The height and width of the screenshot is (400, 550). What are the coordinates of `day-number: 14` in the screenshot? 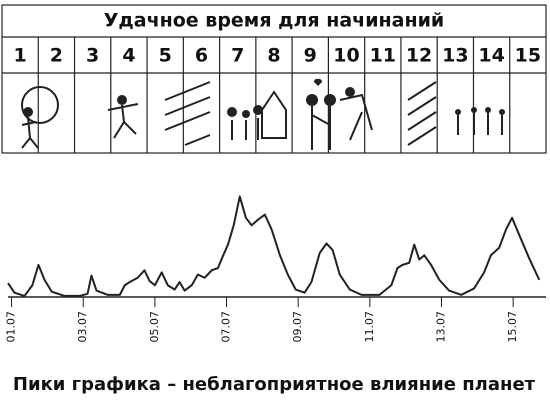 It's located at (491, 56).